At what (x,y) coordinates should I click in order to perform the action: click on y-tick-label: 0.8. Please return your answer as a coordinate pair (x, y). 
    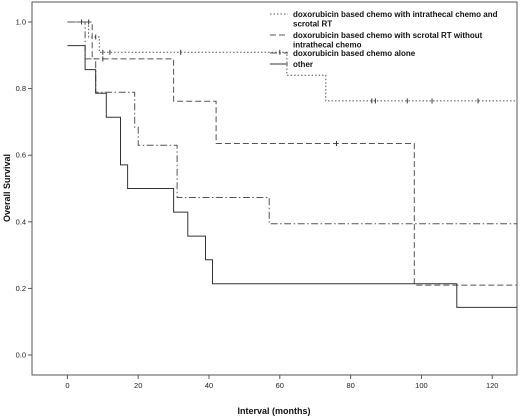
    Looking at the image, I should click on (21, 88).